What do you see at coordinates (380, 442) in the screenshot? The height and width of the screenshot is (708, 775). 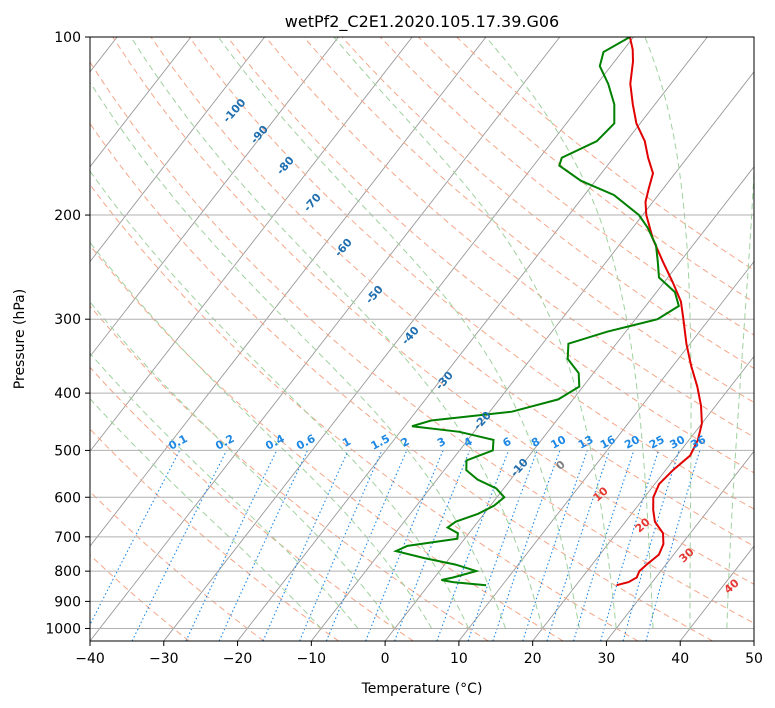 I see `mixing-ratio-label: 1.5` at bounding box center [380, 442].